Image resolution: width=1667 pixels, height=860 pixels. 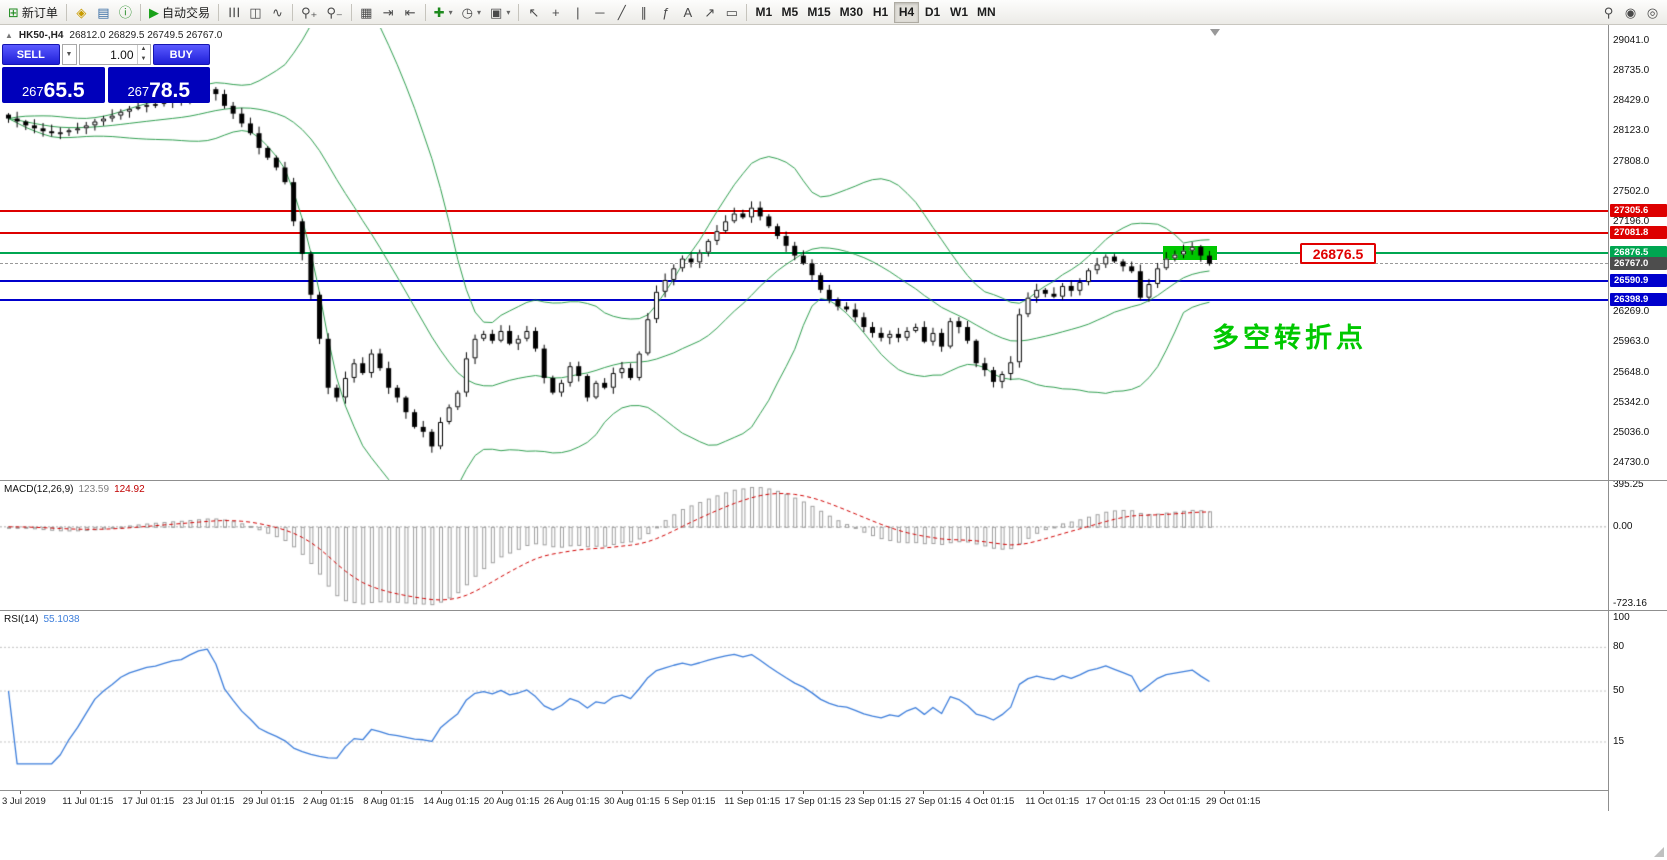 I want to click on trendline-icon: ╱, so click(x=621, y=12).